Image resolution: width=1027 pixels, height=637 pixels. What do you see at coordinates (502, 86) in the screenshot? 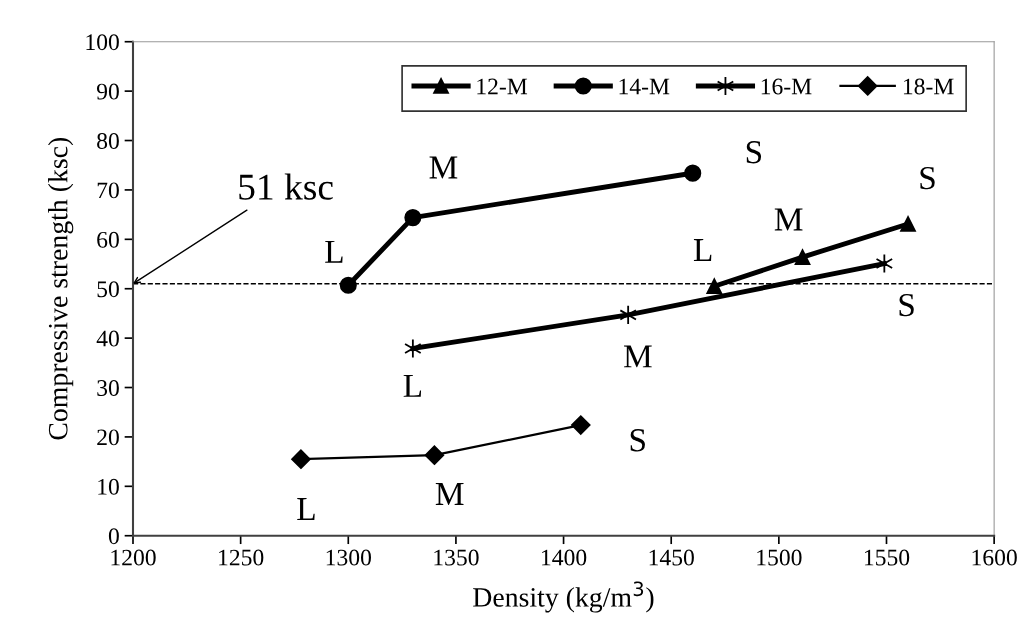
I see `legend-label: 12-M` at bounding box center [502, 86].